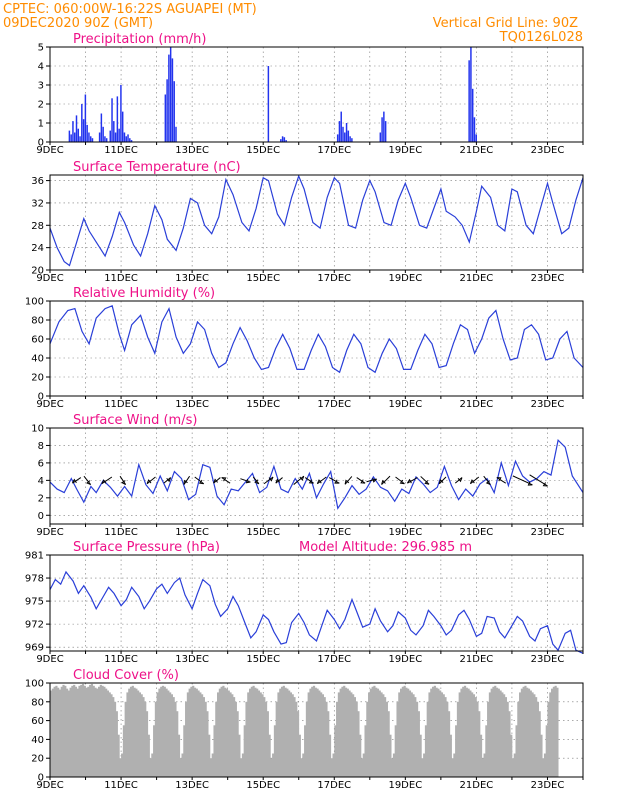 Image resolution: width=618 pixels, height=800 pixels. Describe the element at coordinates (41, 397) in the screenshot. I see `humidity-ytick-label: 0` at that location.